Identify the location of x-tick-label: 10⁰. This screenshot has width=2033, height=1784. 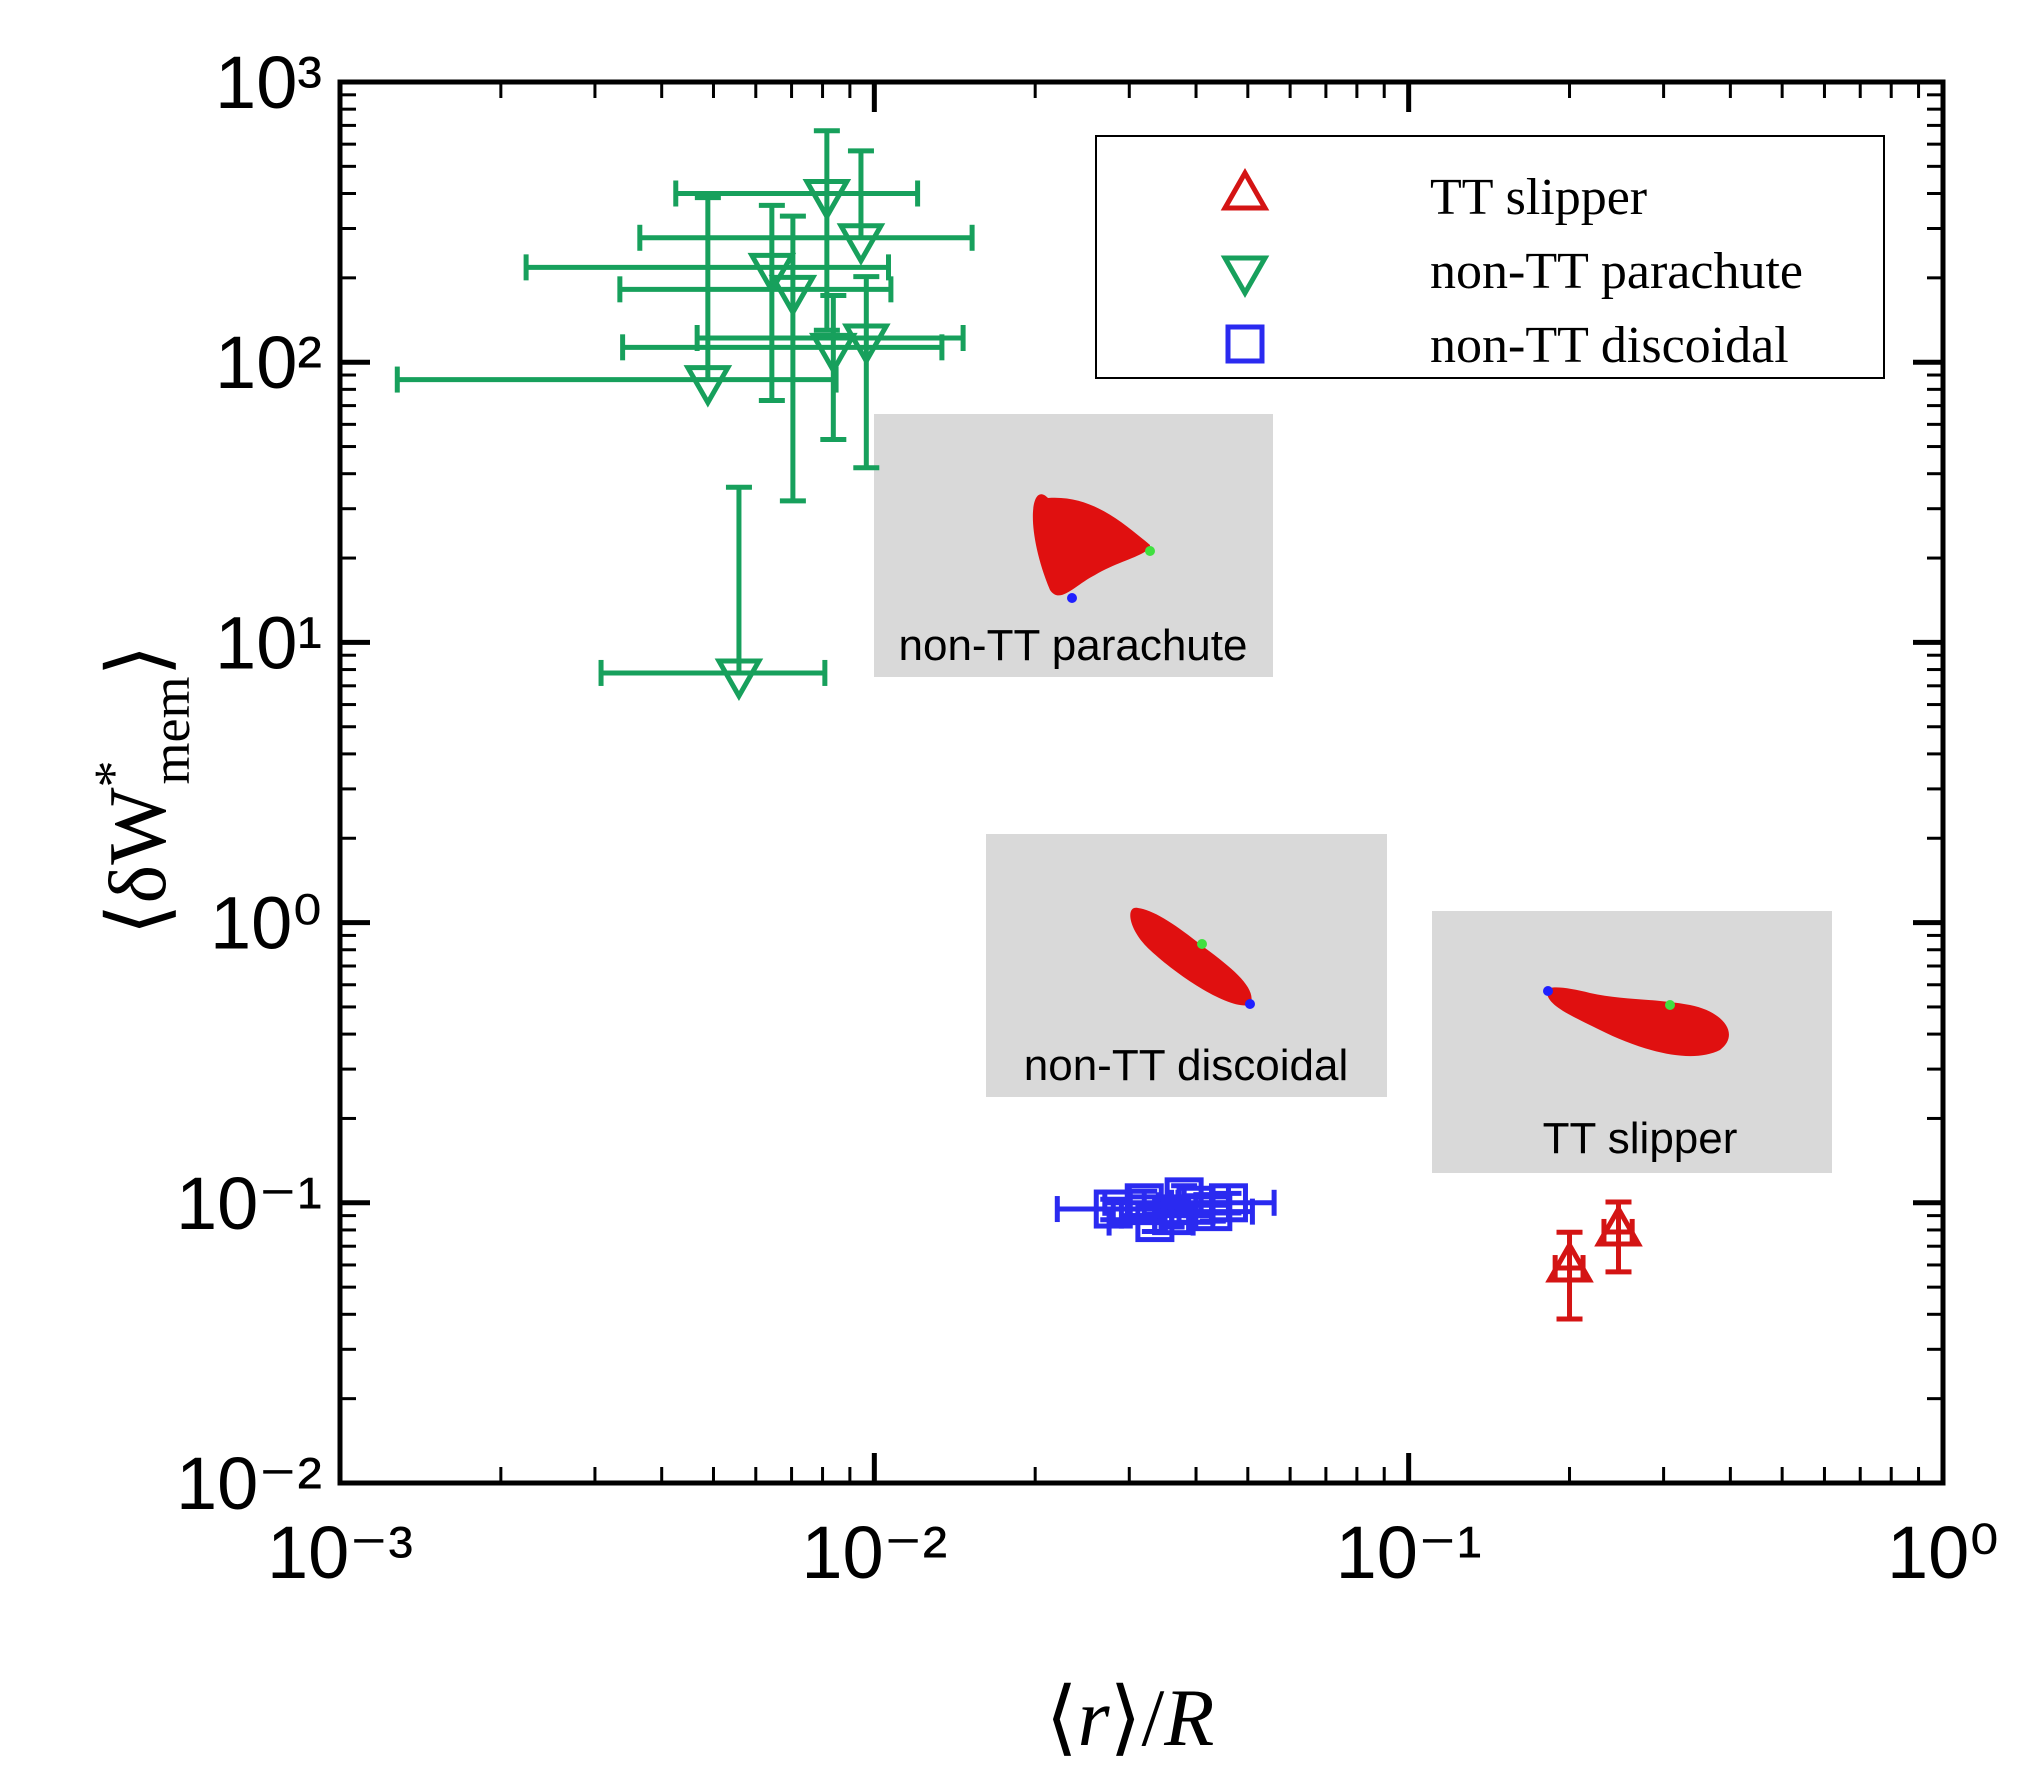
(1943, 1552).